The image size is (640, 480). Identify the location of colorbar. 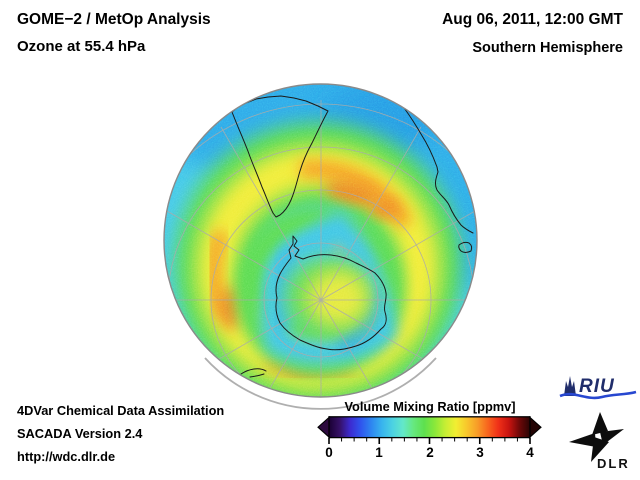
(429, 430).